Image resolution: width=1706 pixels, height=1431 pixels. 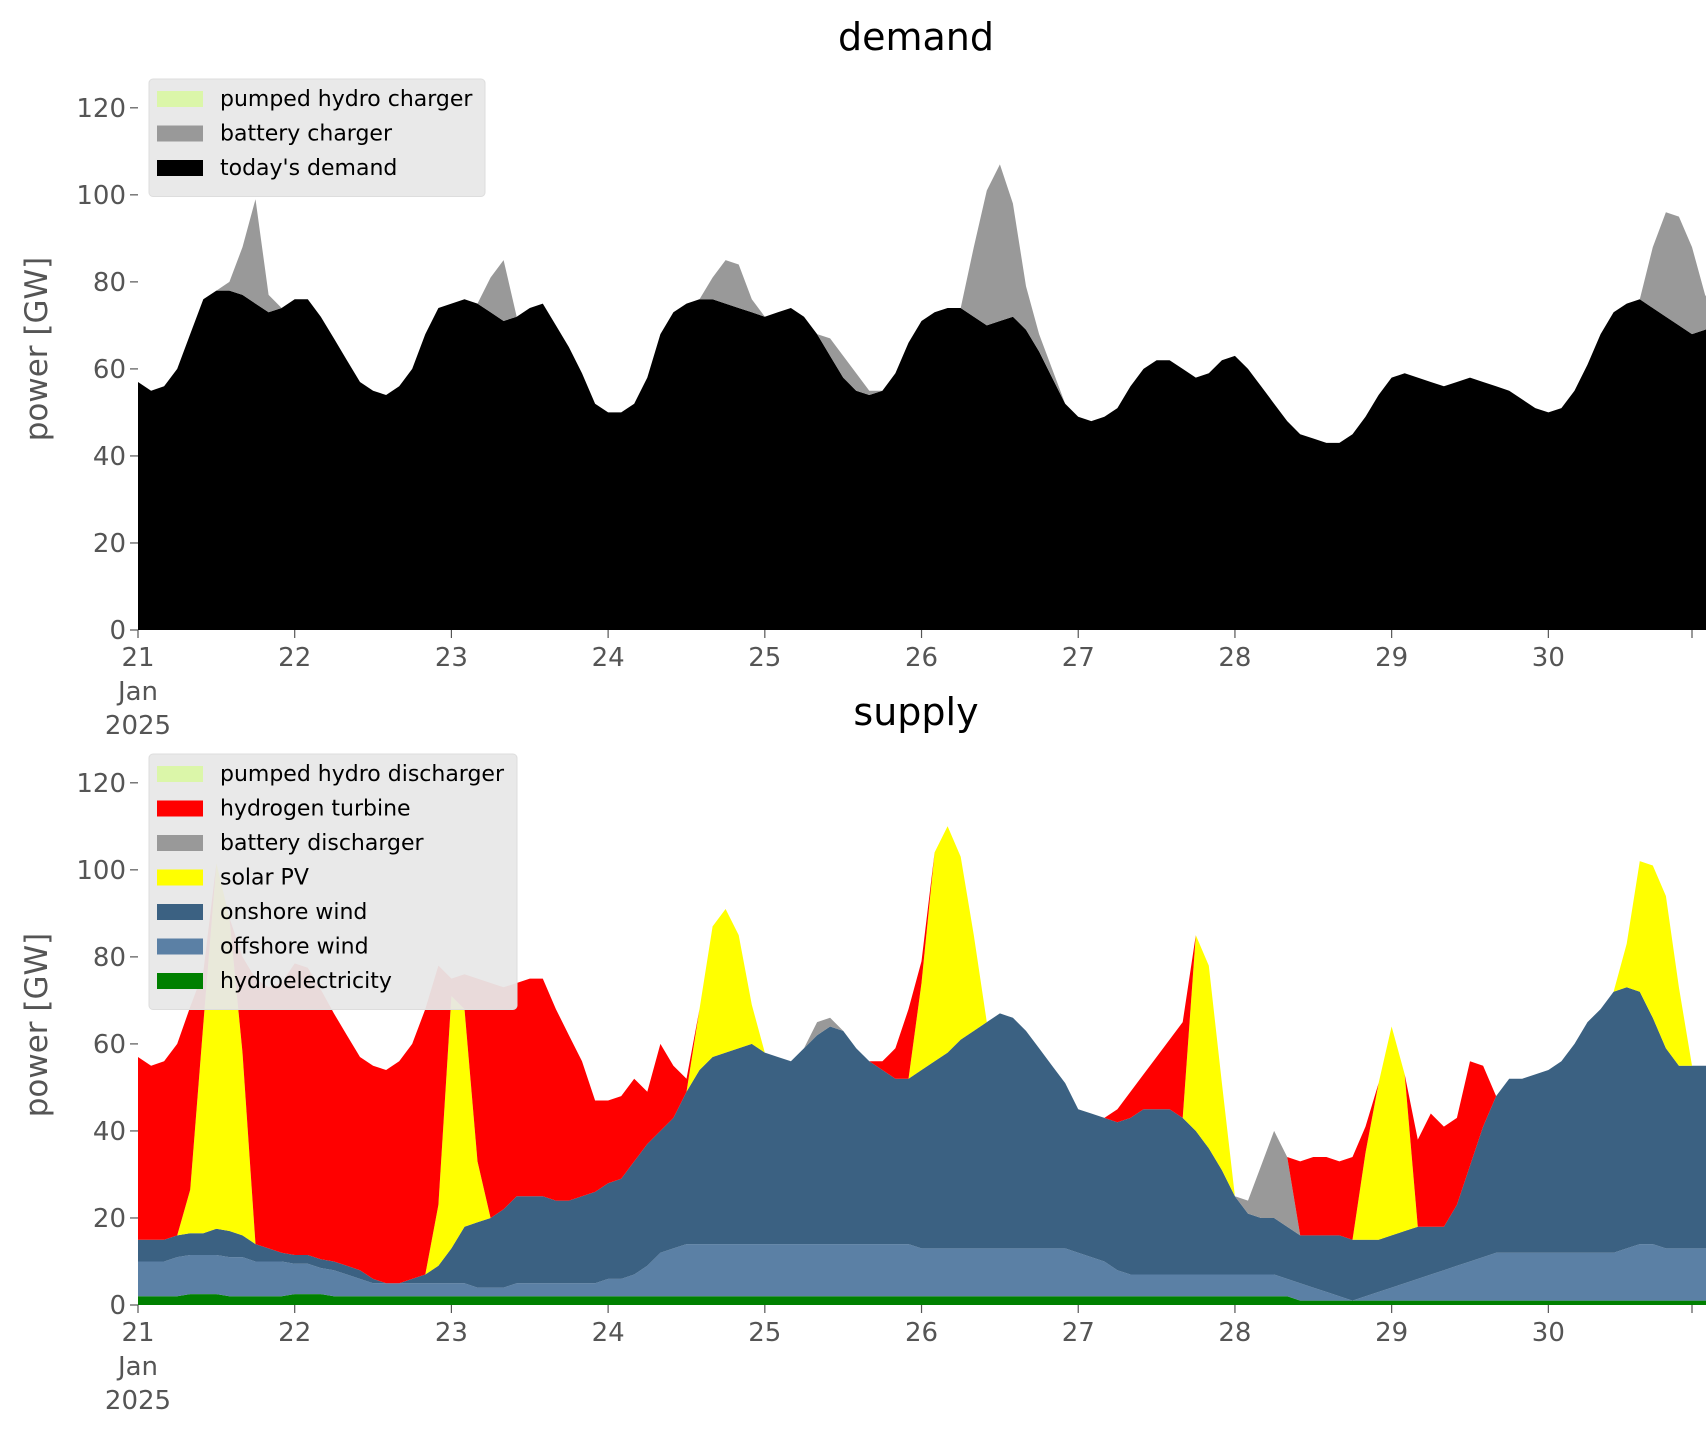 I want to click on supply-legend-label: offshore wind, so click(x=294, y=947).